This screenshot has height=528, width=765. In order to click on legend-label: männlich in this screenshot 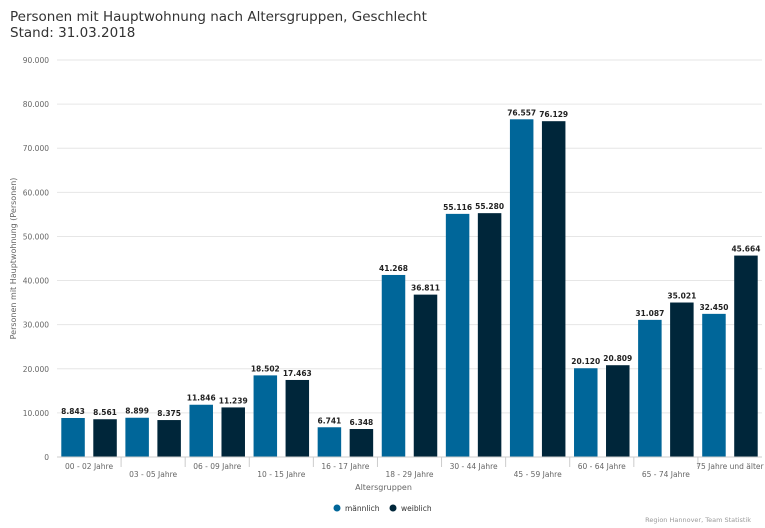, I will do `click(362, 508)`.